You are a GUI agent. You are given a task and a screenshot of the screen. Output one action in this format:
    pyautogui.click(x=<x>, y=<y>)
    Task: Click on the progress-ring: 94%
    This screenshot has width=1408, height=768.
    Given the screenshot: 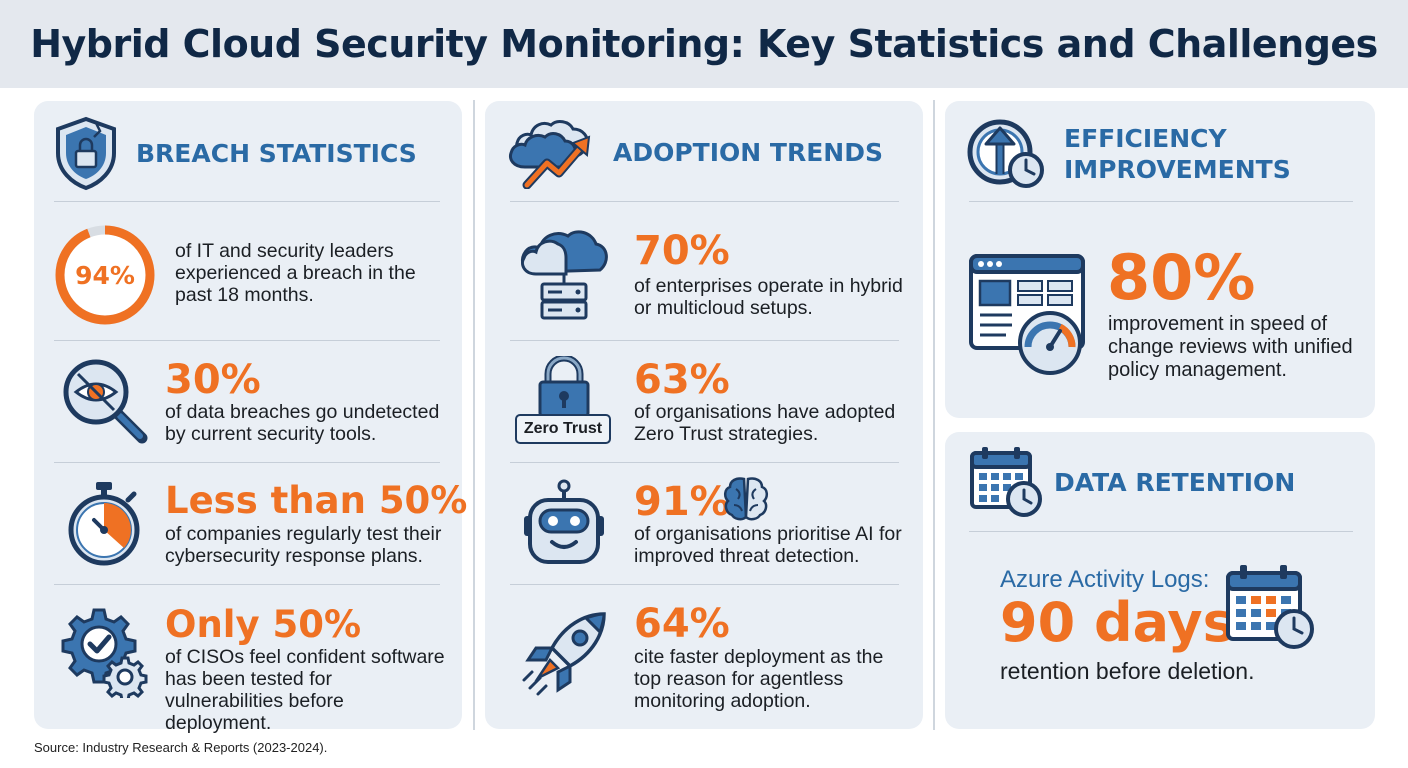 What is the action you would take?
    pyautogui.click(x=105, y=275)
    